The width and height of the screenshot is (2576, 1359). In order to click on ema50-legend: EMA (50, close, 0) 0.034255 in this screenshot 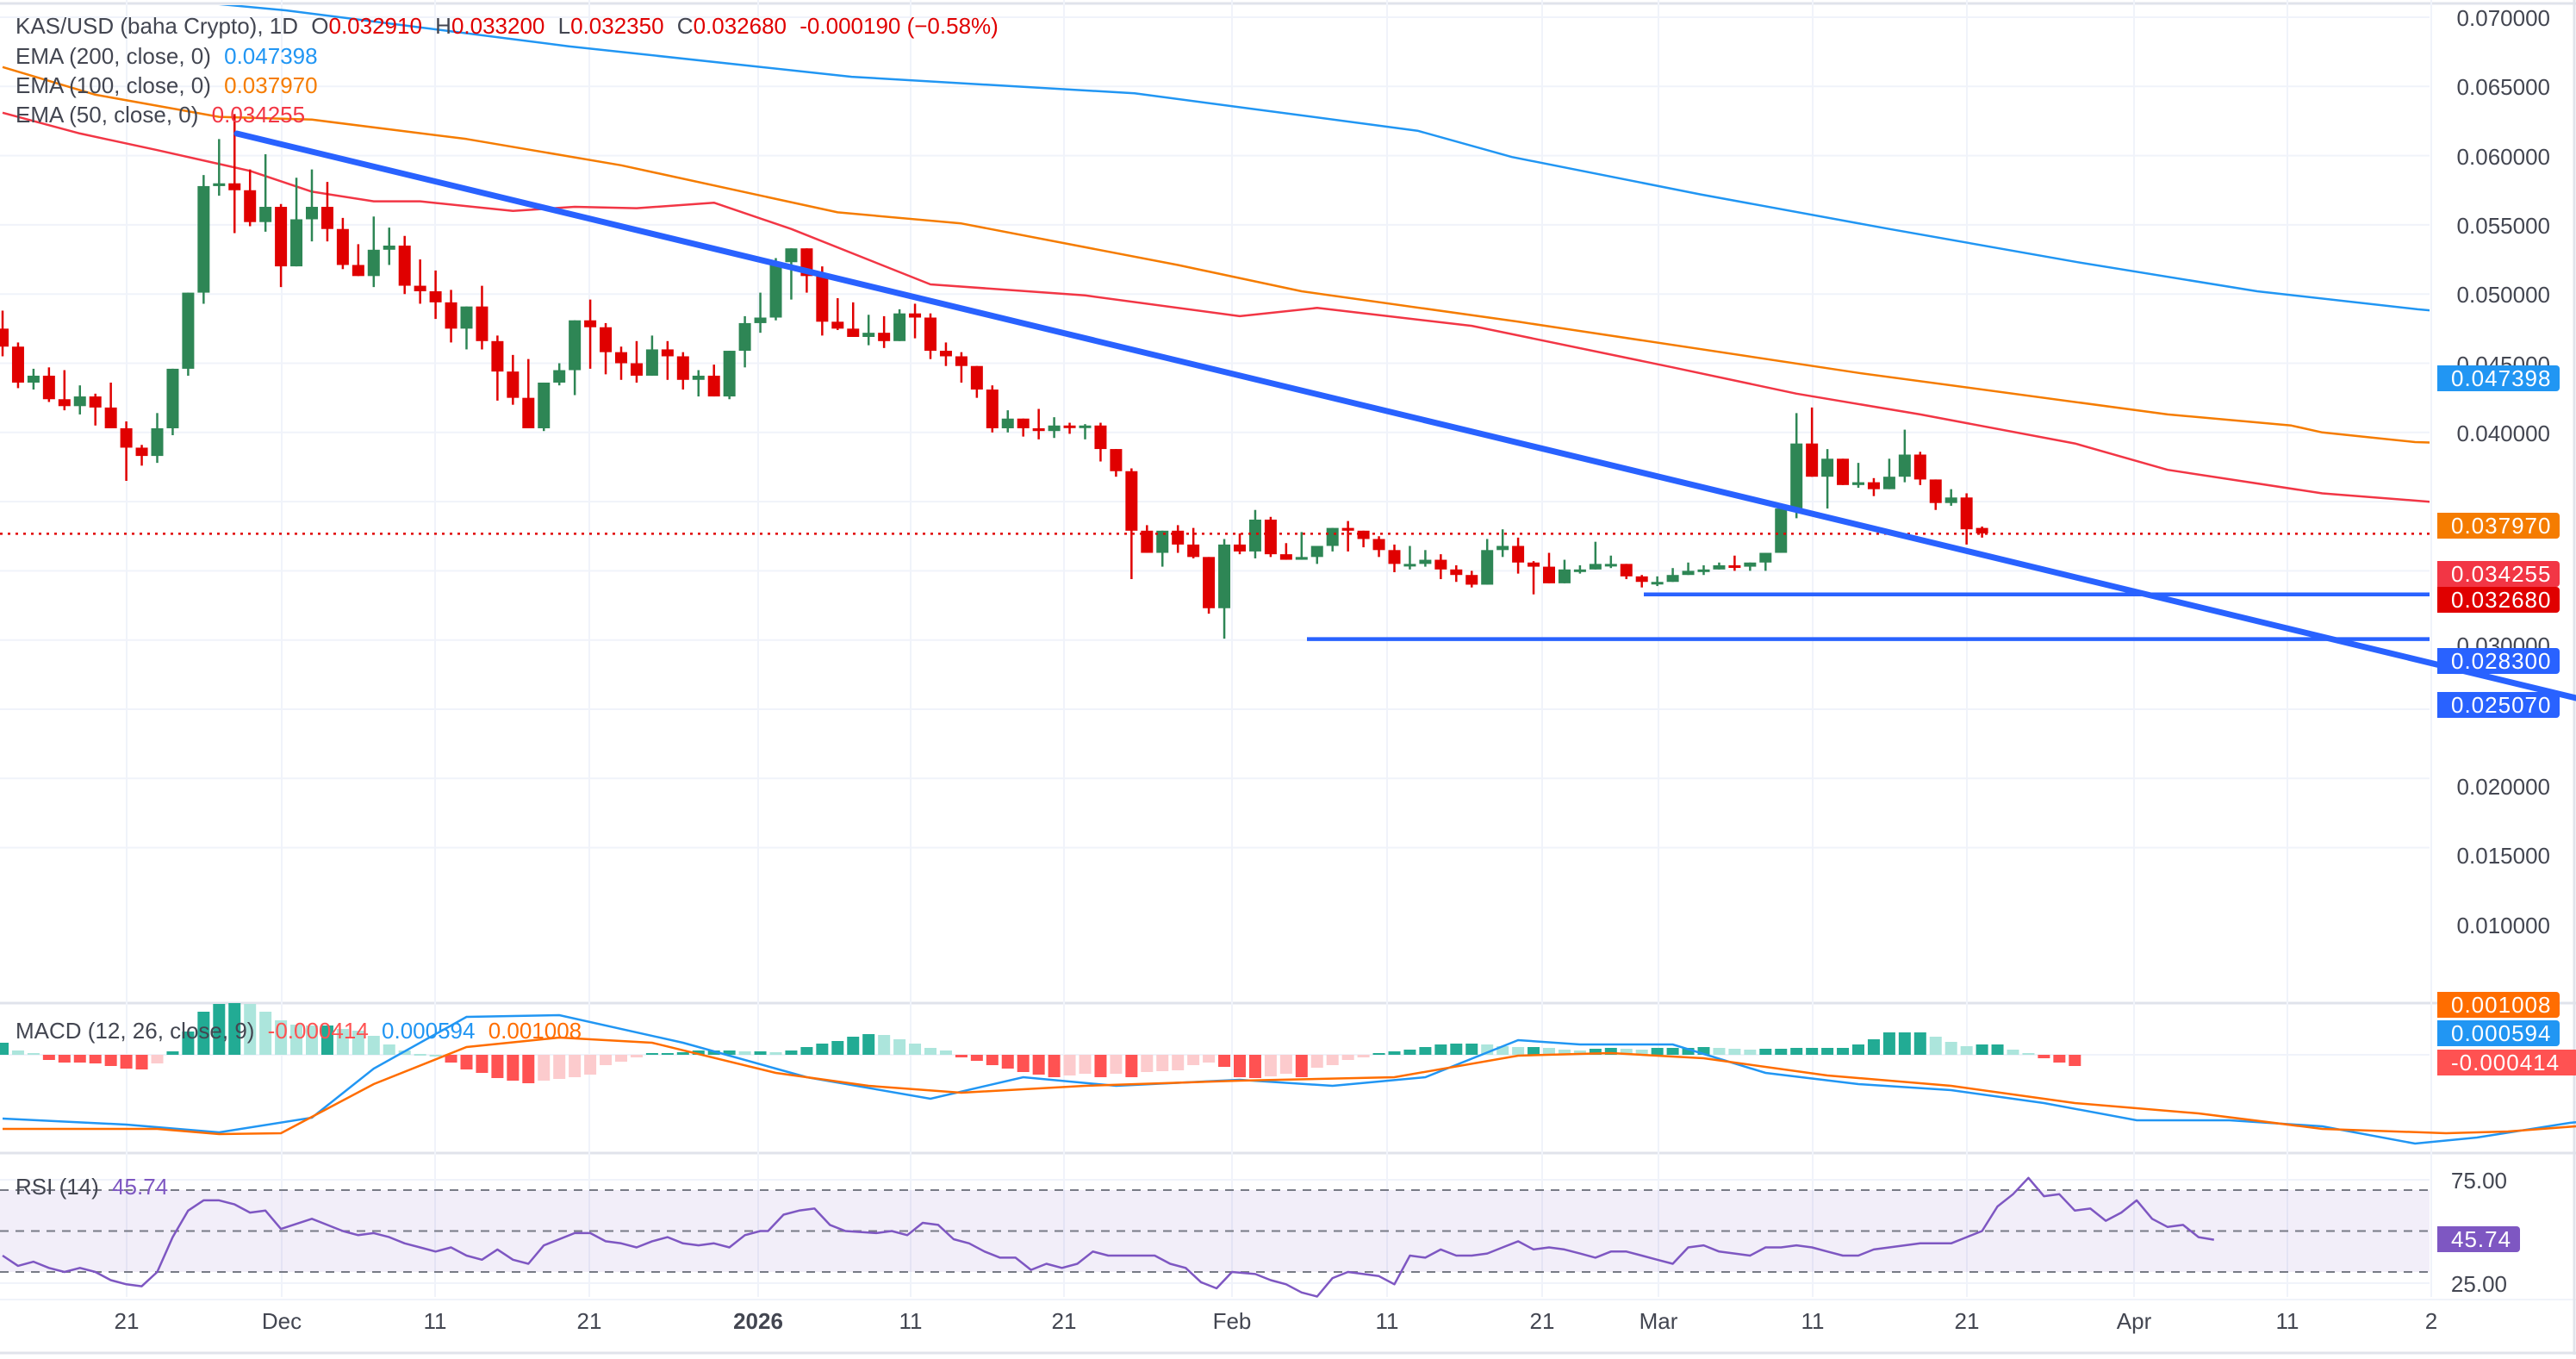, I will do `click(164, 115)`.